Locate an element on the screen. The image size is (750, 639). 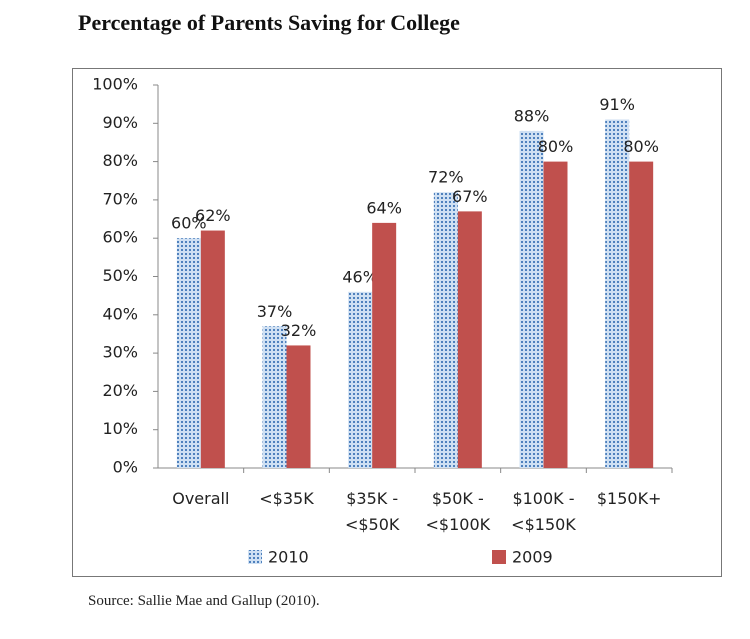
data-label: 64% is located at coordinates (384, 207).